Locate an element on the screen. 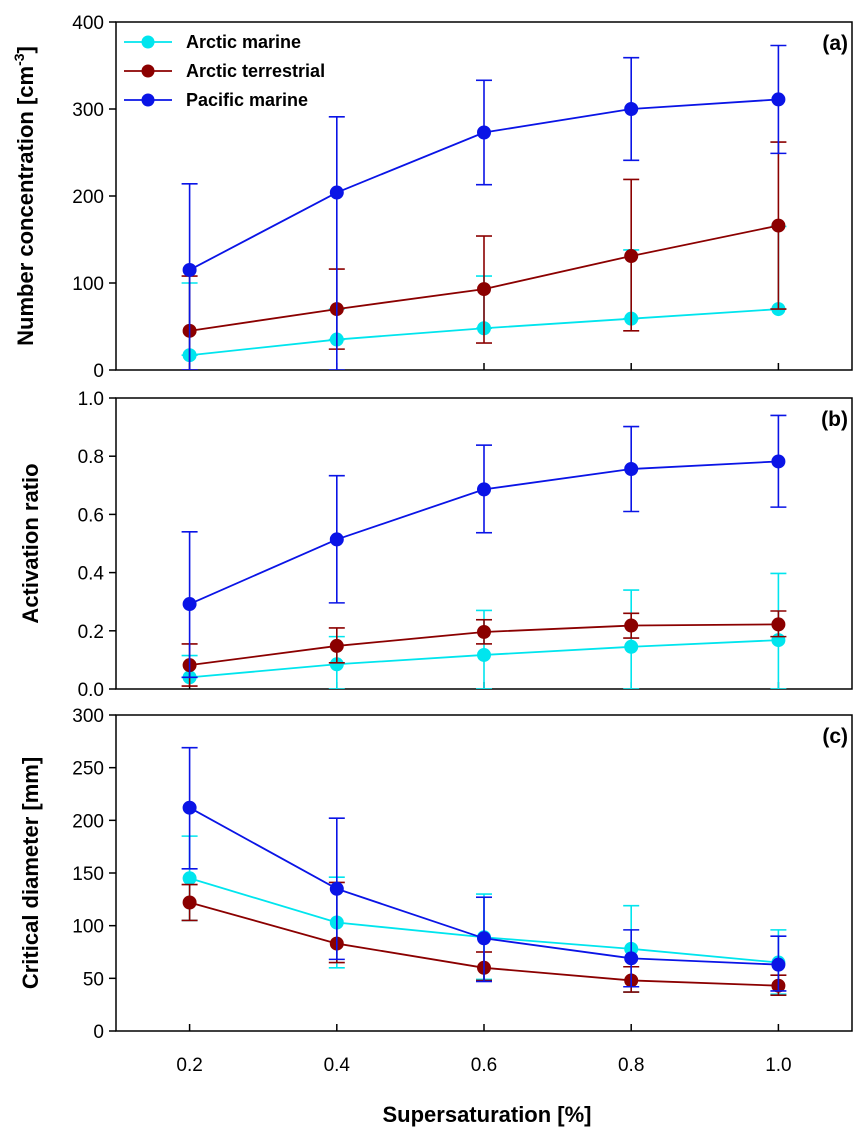 This screenshot has width=857, height=1132. y-axis-title-end: ] is located at coordinates (25, 49).